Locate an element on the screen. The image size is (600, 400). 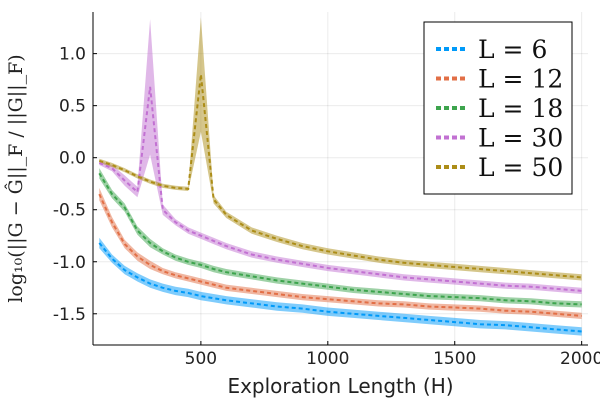
legend-item: L = 30 is located at coordinates (499, 138).